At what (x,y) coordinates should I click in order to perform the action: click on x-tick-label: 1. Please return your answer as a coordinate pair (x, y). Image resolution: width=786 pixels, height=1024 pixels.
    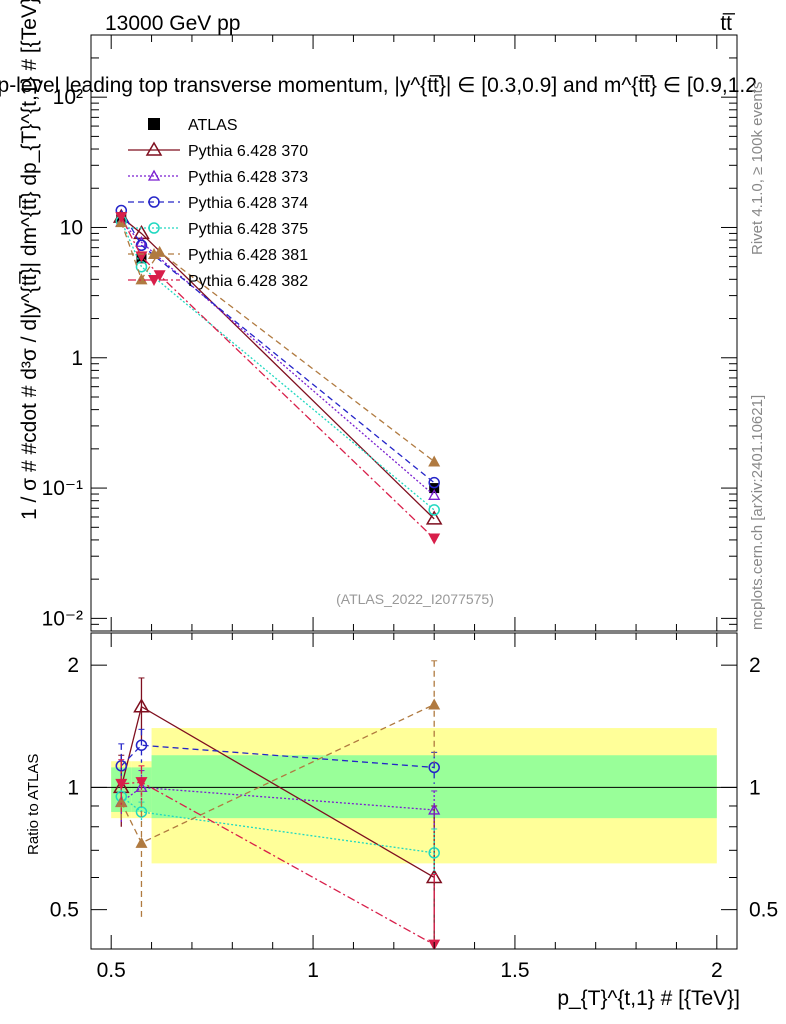
    Looking at the image, I should click on (313, 970).